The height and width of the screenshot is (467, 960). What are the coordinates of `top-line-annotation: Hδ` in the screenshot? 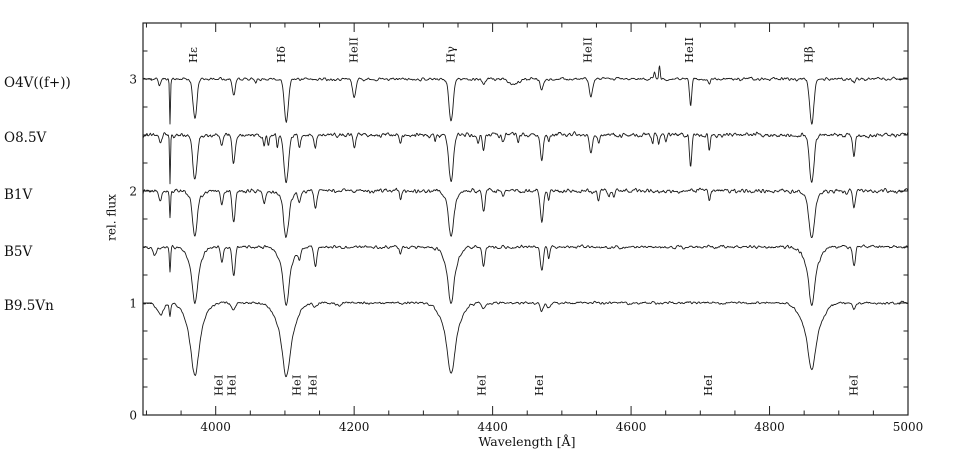 It's located at (281, 54).